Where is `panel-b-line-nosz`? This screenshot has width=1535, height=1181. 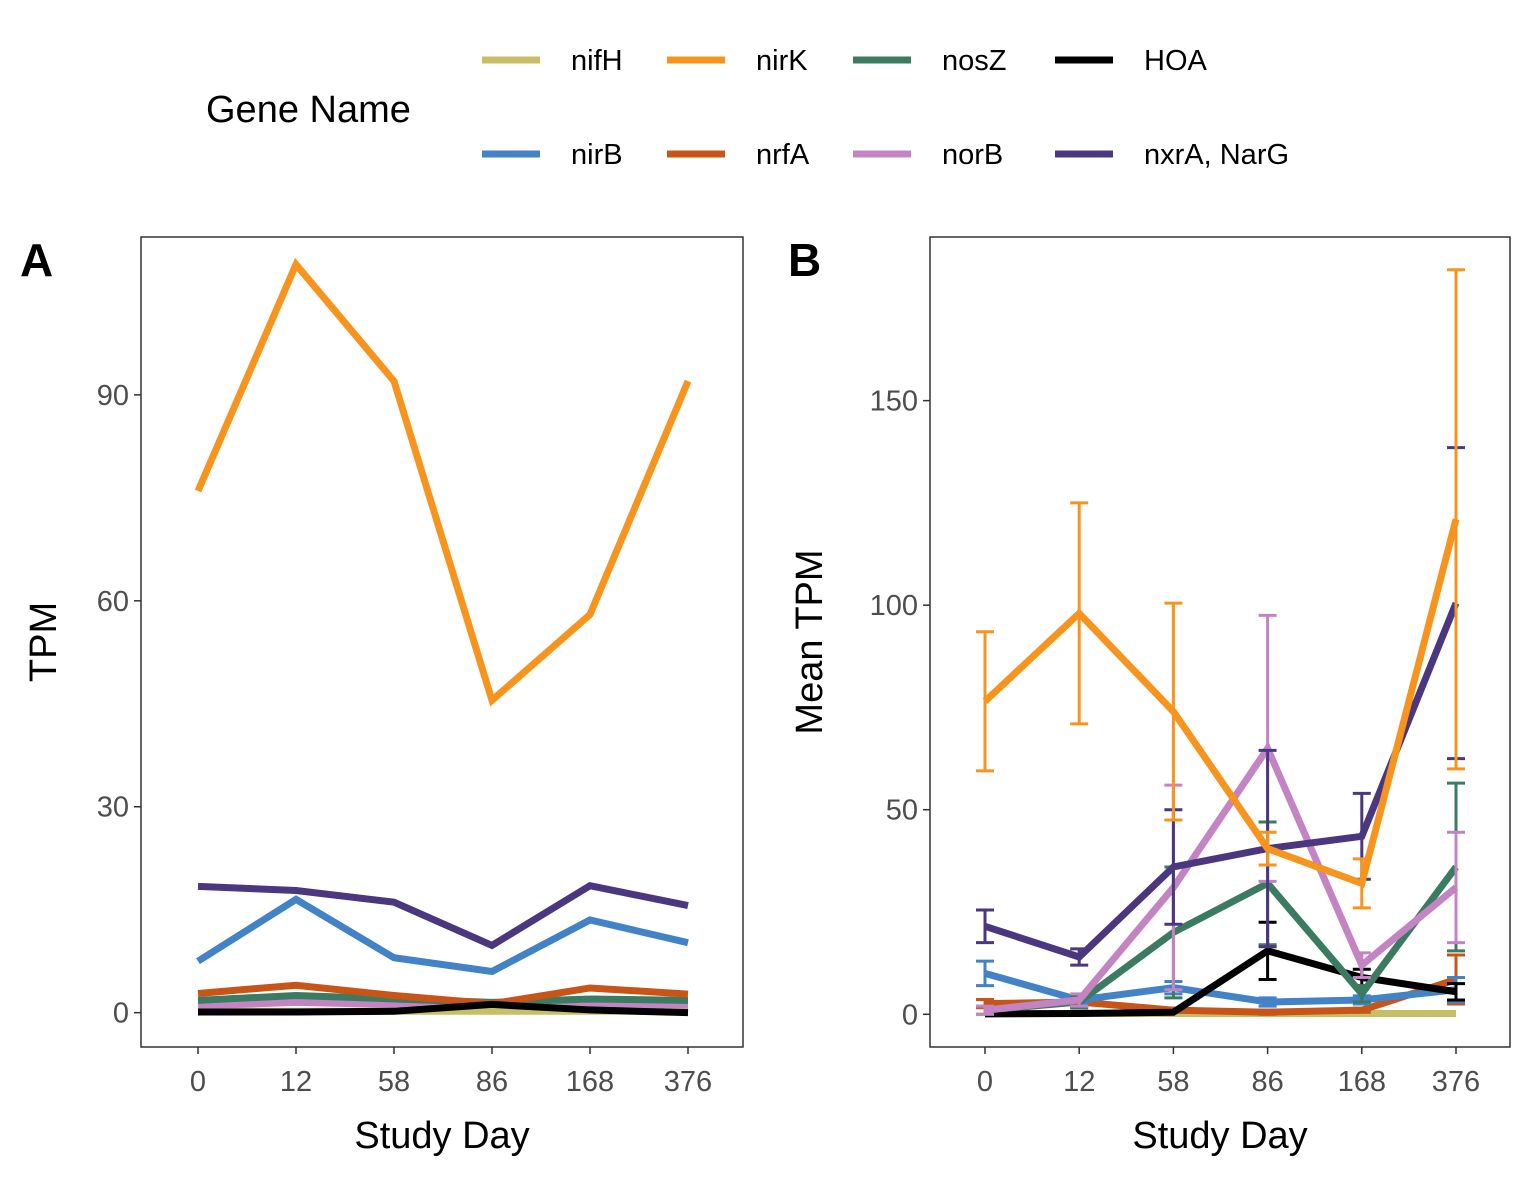 panel-b-line-nosz is located at coordinates (1221, 939).